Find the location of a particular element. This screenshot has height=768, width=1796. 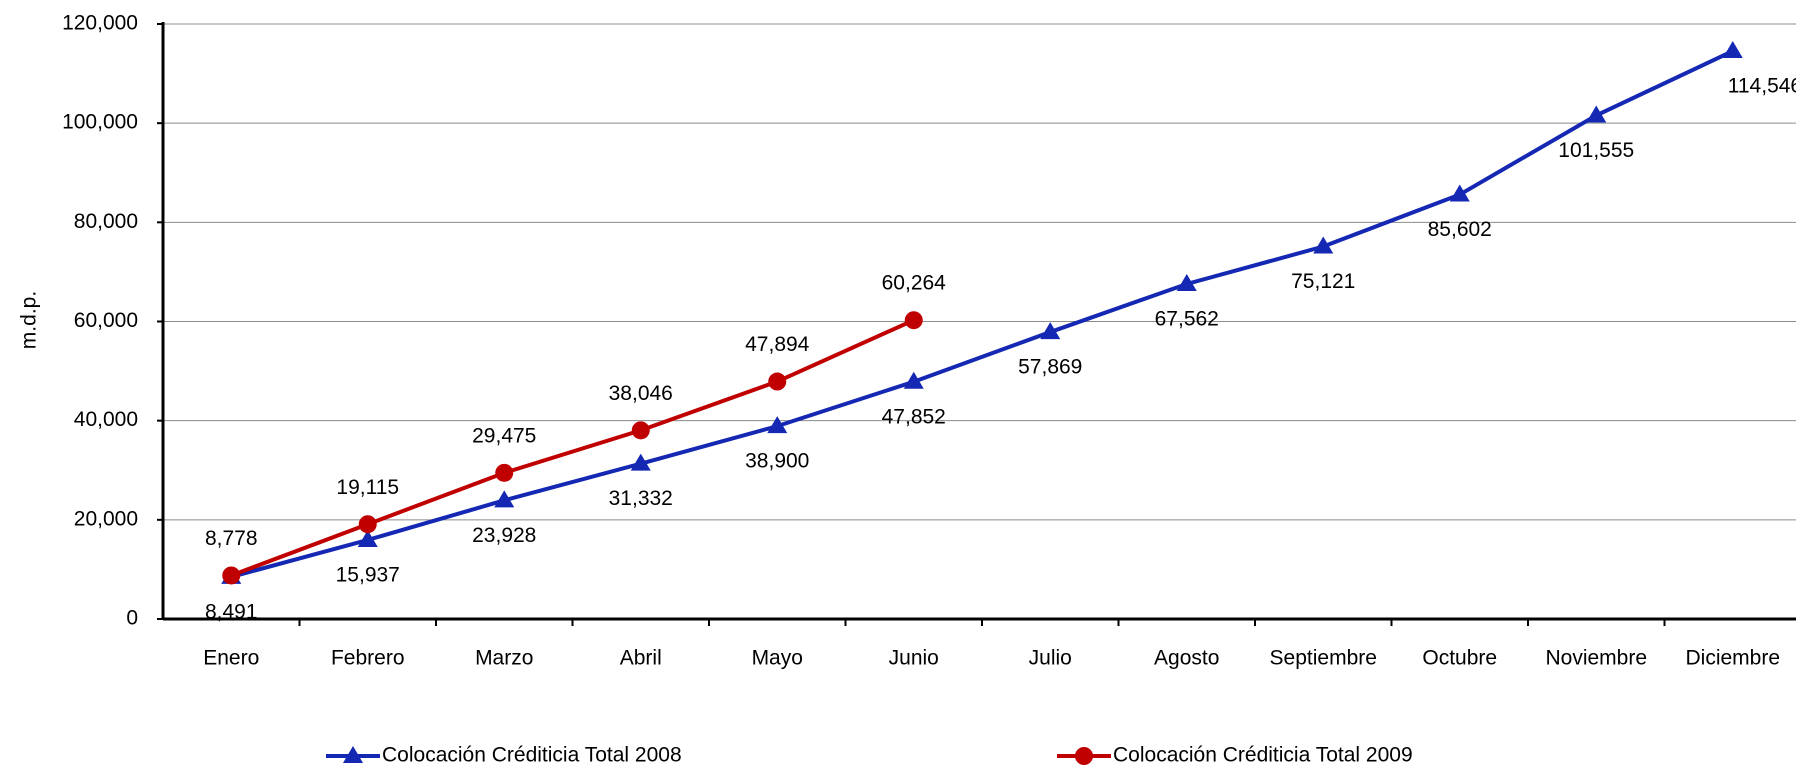

y-tick-label: 20,000 is located at coordinates (106, 518).